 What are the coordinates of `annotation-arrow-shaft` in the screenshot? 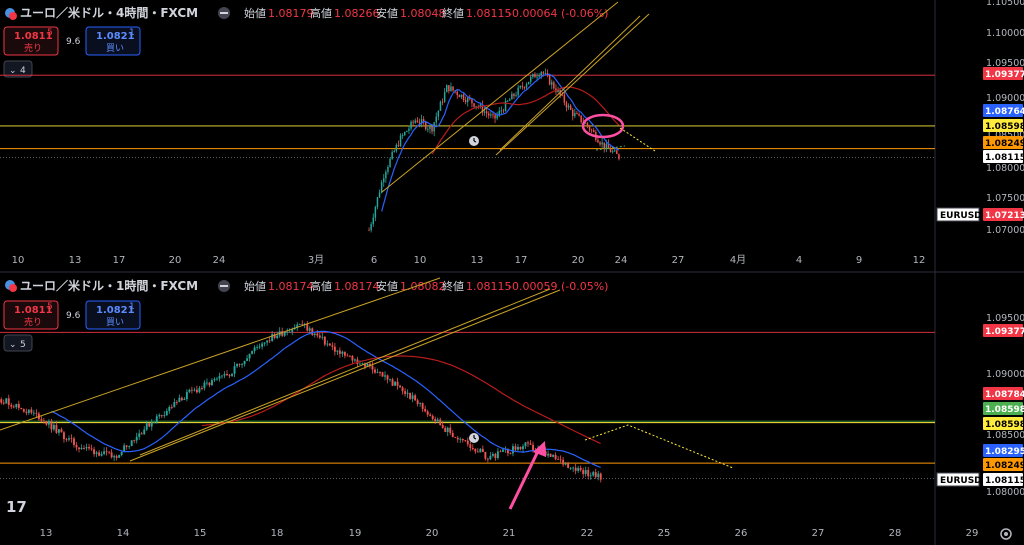 It's located at (525, 478).